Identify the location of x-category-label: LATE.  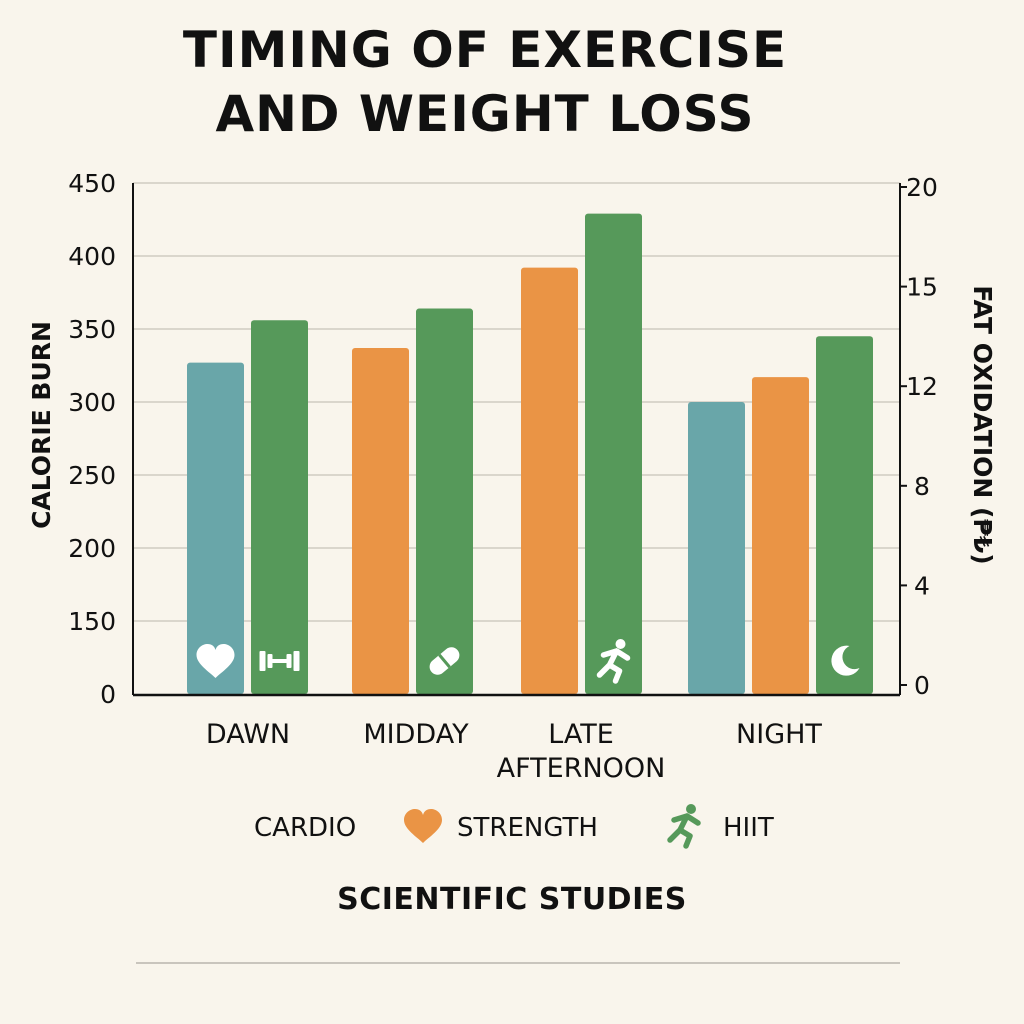
(581, 734).